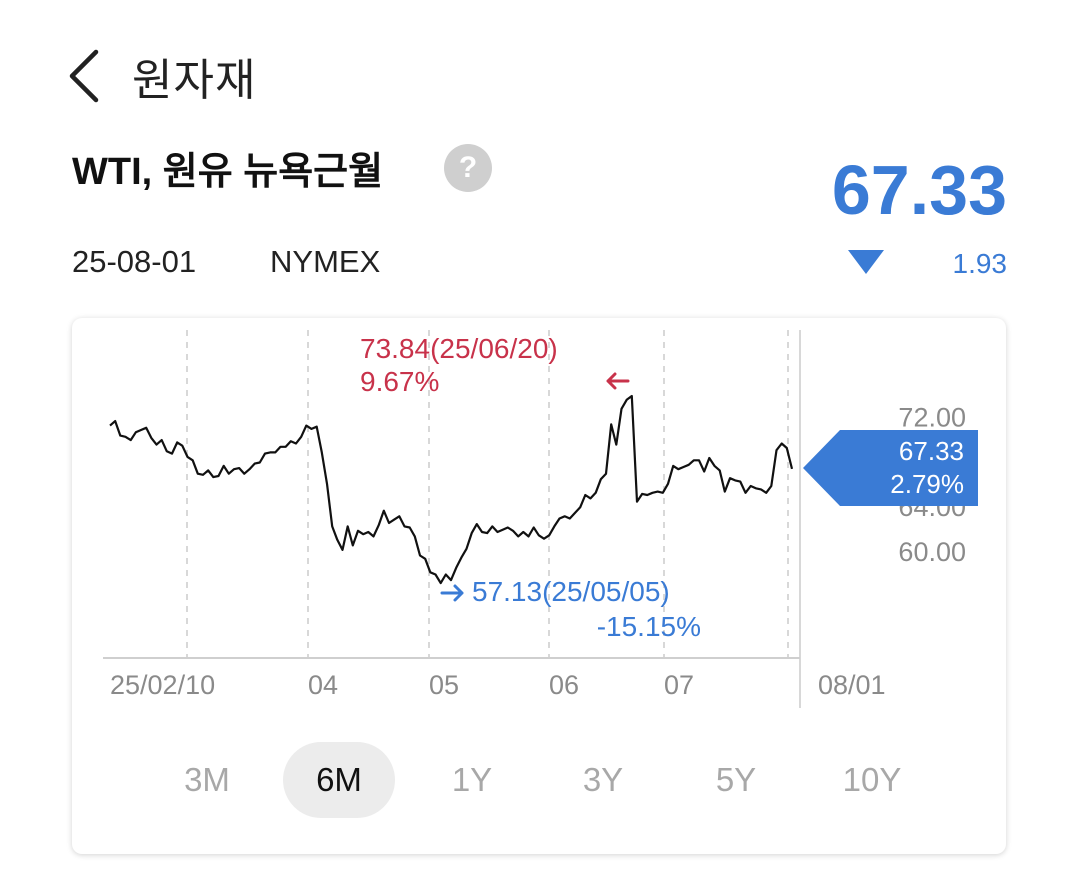 This screenshot has height=884, width=1079. Describe the element at coordinates (618, 381) in the screenshot. I see `arrow-left-icon` at that location.